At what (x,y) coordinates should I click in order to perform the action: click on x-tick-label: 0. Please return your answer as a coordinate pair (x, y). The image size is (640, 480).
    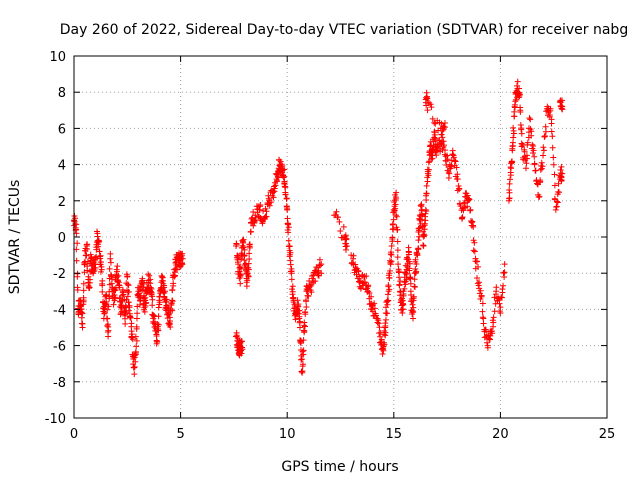
    Looking at the image, I should click on (74, 434).